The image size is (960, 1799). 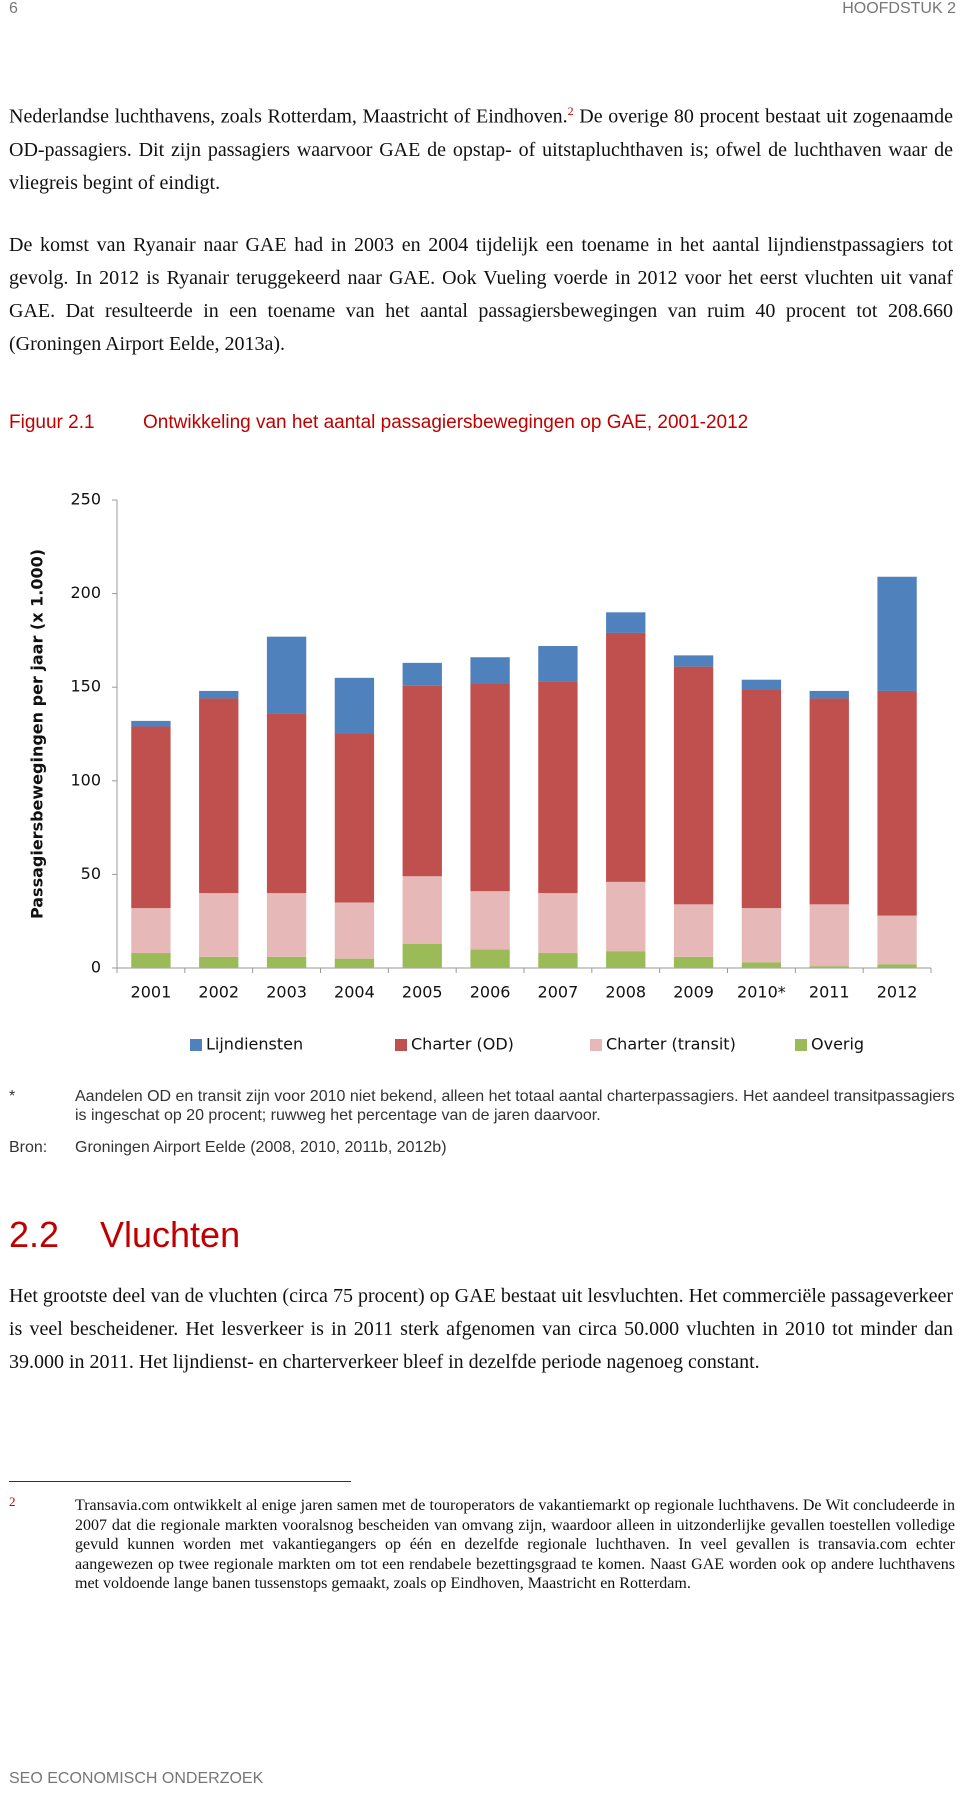 What do you see at coordinates (899, 8) in the screenshot?
I see `chapter-header: HOOFDSTUK 2` at bounding box center [899, 8].